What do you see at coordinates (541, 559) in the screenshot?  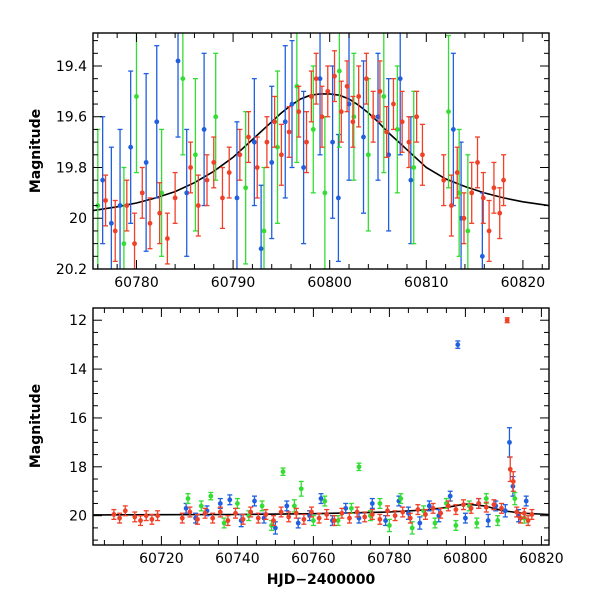 I see `x-tick-label: 60820` at bounding box center [541, 559].